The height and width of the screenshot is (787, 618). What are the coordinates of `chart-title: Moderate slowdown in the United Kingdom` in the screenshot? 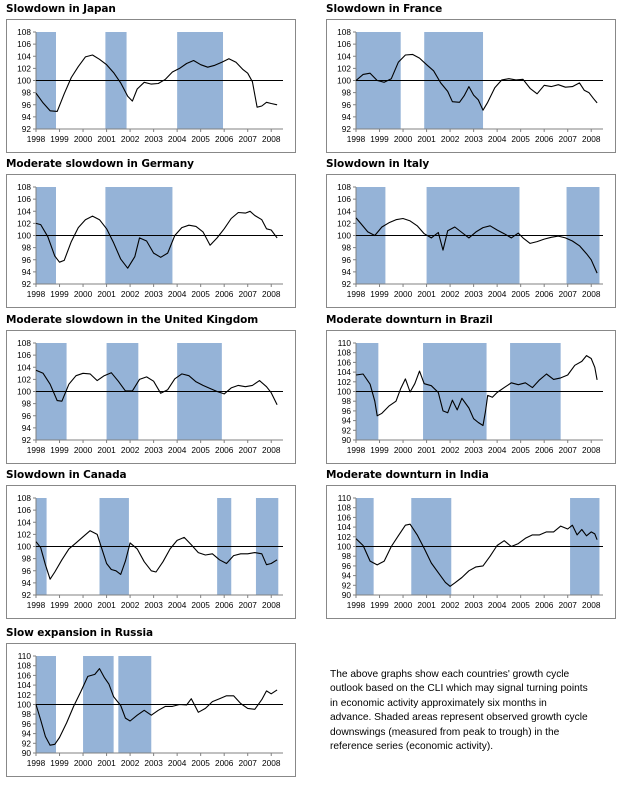 It's located at (132, 320).